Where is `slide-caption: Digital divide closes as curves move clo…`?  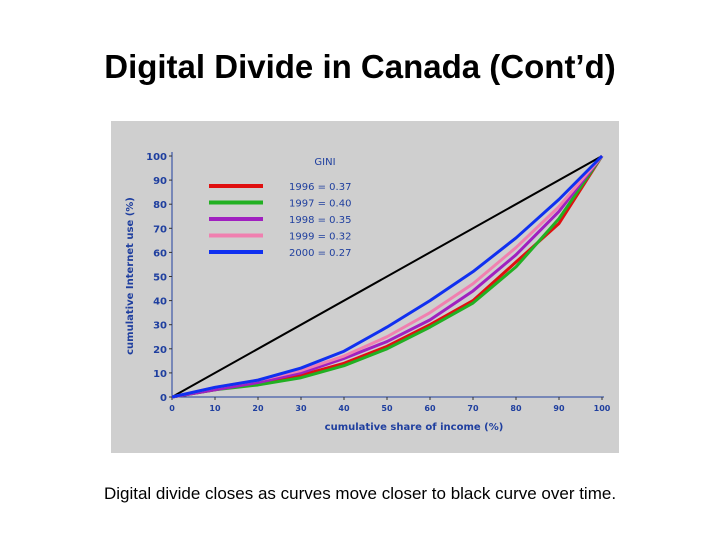
slide-caption: Digital divide closes as curves move clo… is located at coordinates (360, 493).